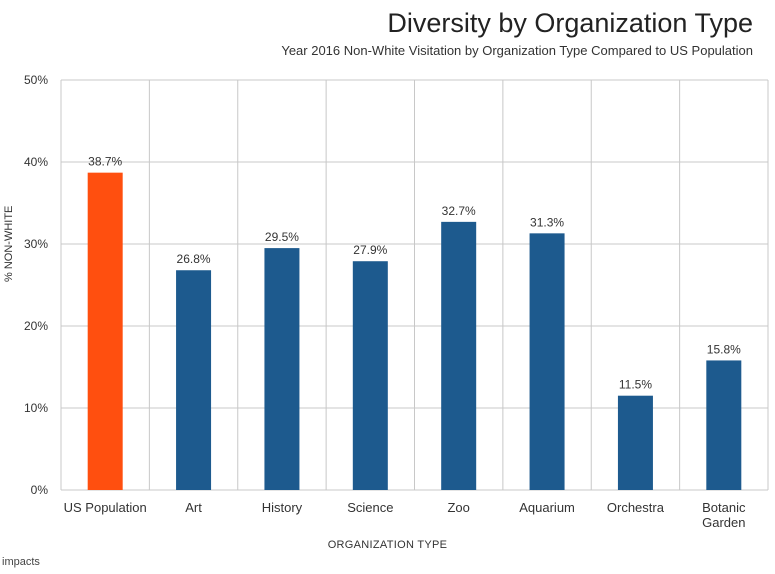 This screenshot has height=574, width=775. Describe the element at coordinates (21, 562) in the screenshot. I see `impacts-logo: impacts` at that location.